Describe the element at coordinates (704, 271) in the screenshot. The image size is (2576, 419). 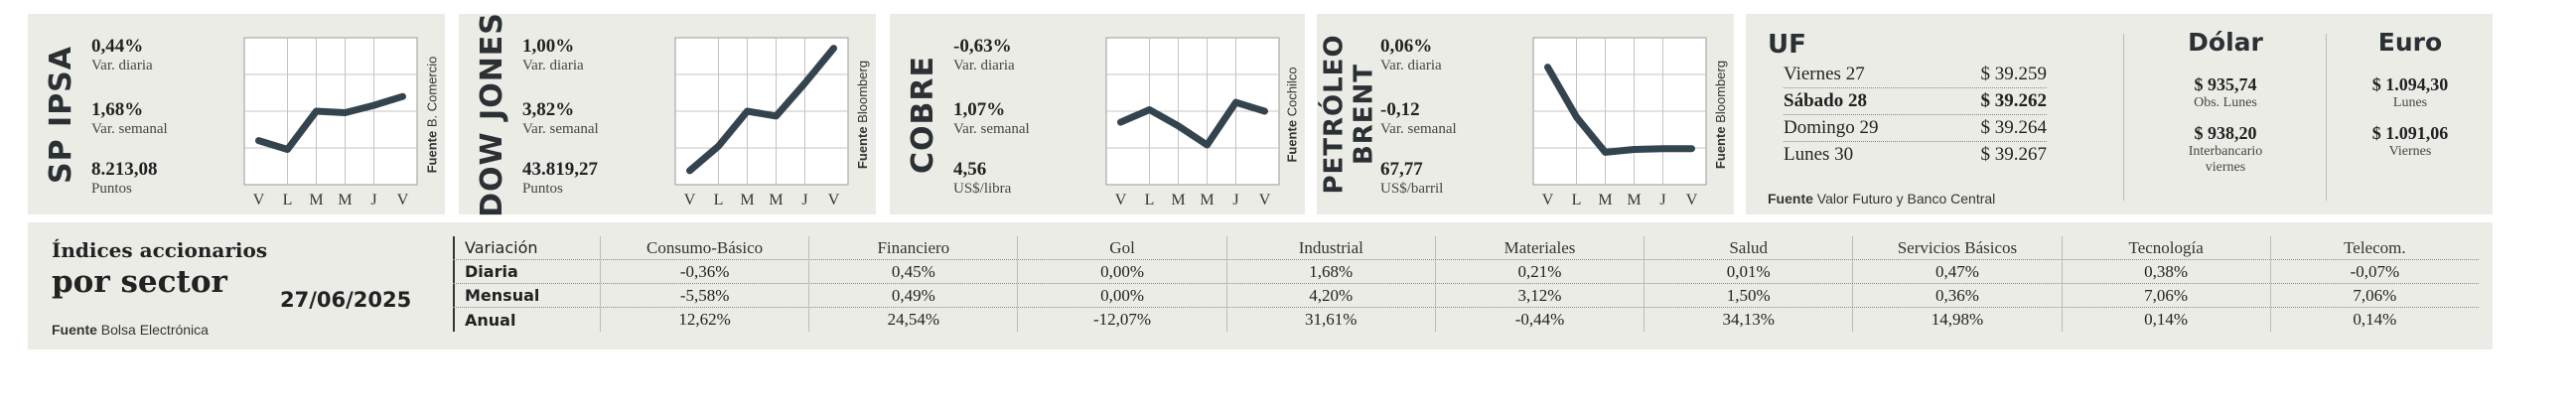
I see `table-cell: -0,36%` at that location.